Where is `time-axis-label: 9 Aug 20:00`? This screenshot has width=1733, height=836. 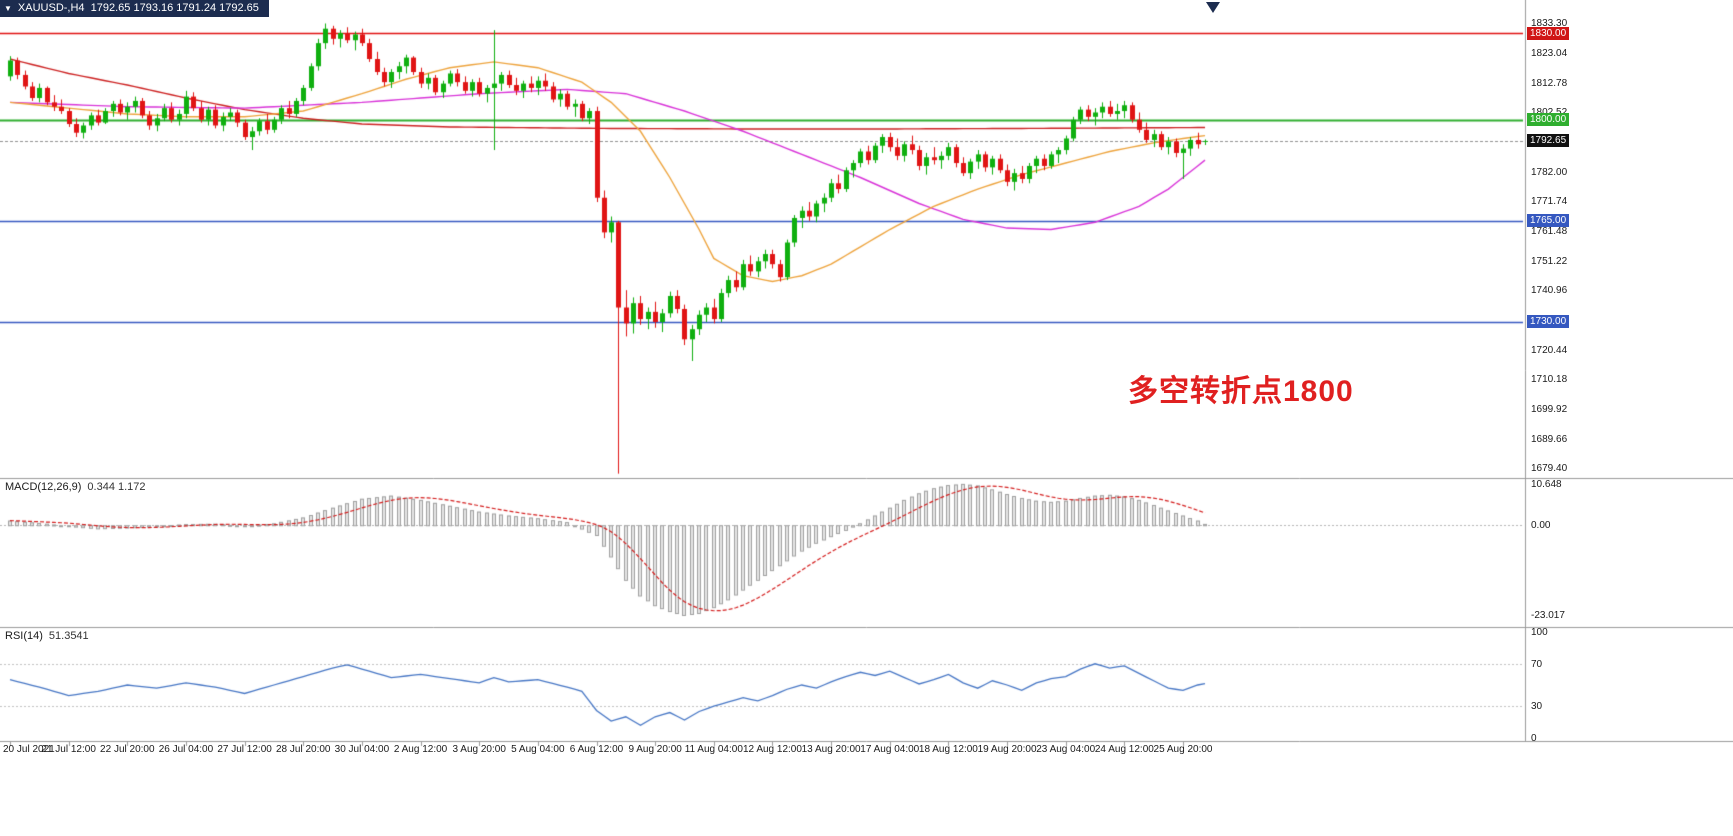
time-axis-label: 9 Aug 20:00 is located at coordinates (655, 749).